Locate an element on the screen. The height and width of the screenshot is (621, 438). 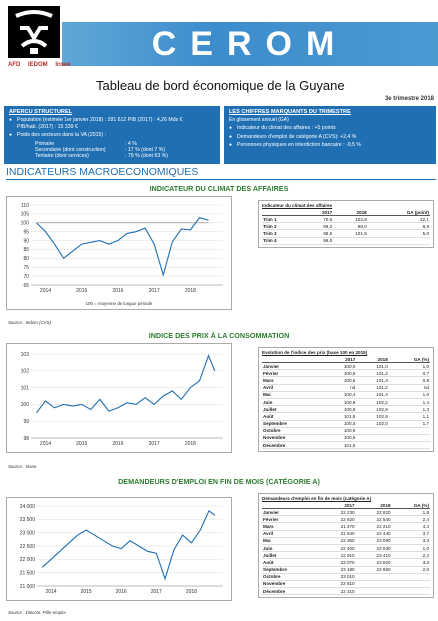
table-row: Septembre 100,3 102,0 1,7 is located at coordinates (346, 424).